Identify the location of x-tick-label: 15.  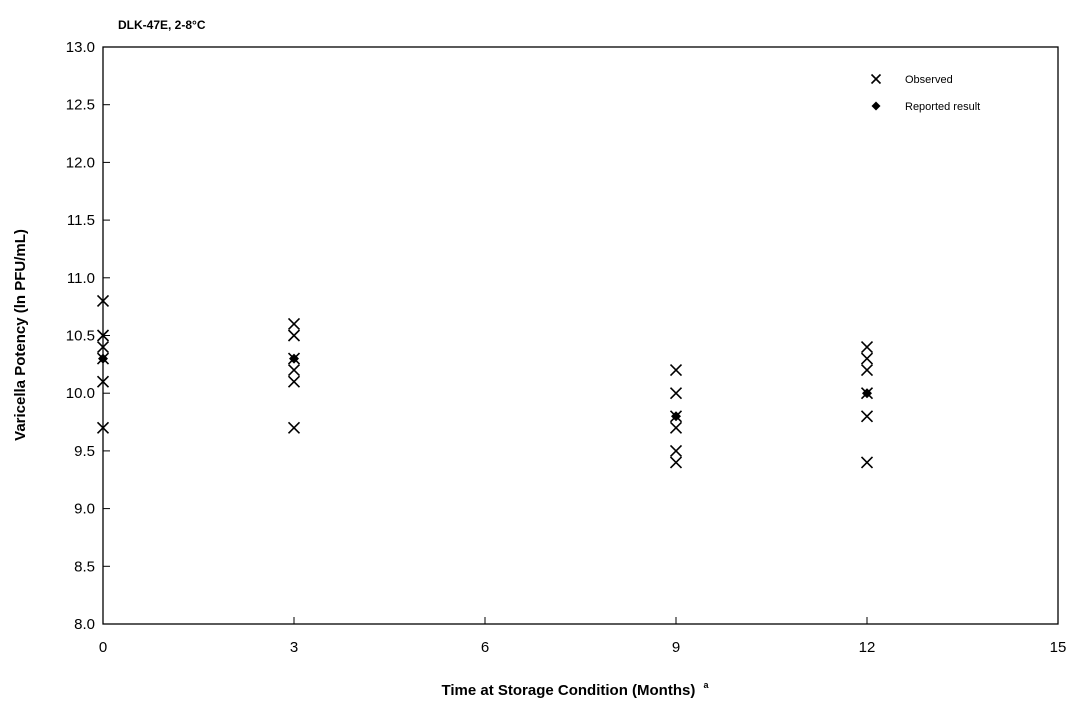
(1058, 647).